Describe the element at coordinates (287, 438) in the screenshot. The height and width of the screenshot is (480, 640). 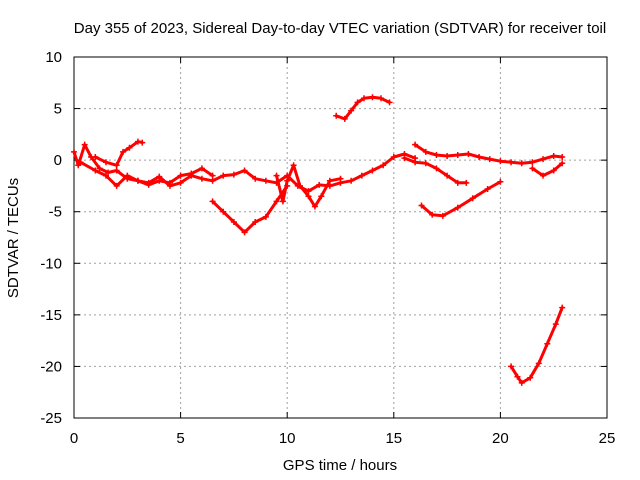
I see `x-tick-label: 10` at that location.